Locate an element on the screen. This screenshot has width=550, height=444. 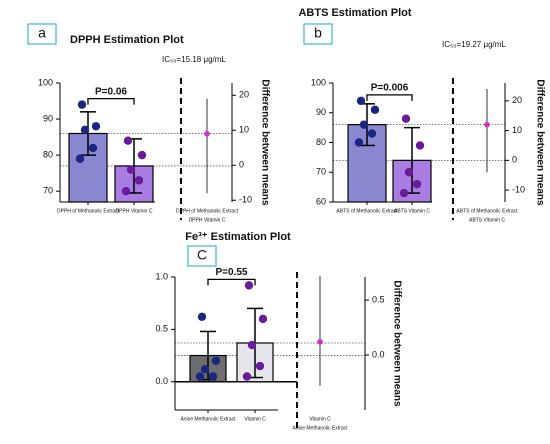
panel-title: ABTS Estimation Plot is located at coordinates (354, 13).